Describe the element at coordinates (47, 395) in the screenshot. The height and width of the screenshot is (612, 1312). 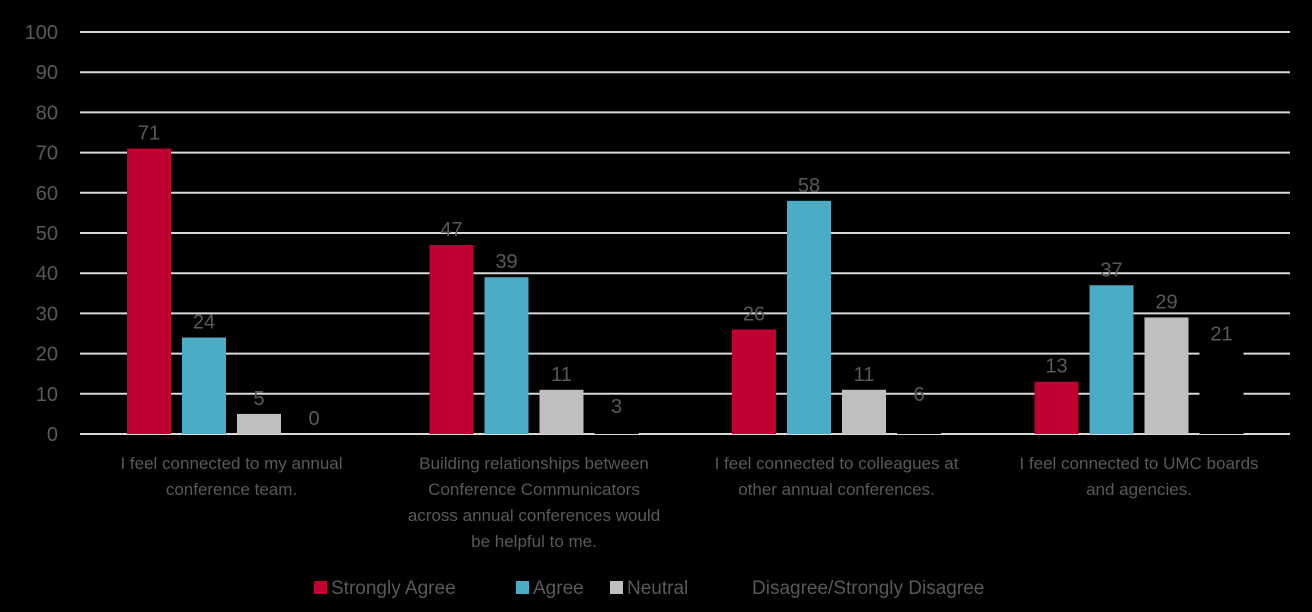
I see `y-tick-label: 10` at that location.